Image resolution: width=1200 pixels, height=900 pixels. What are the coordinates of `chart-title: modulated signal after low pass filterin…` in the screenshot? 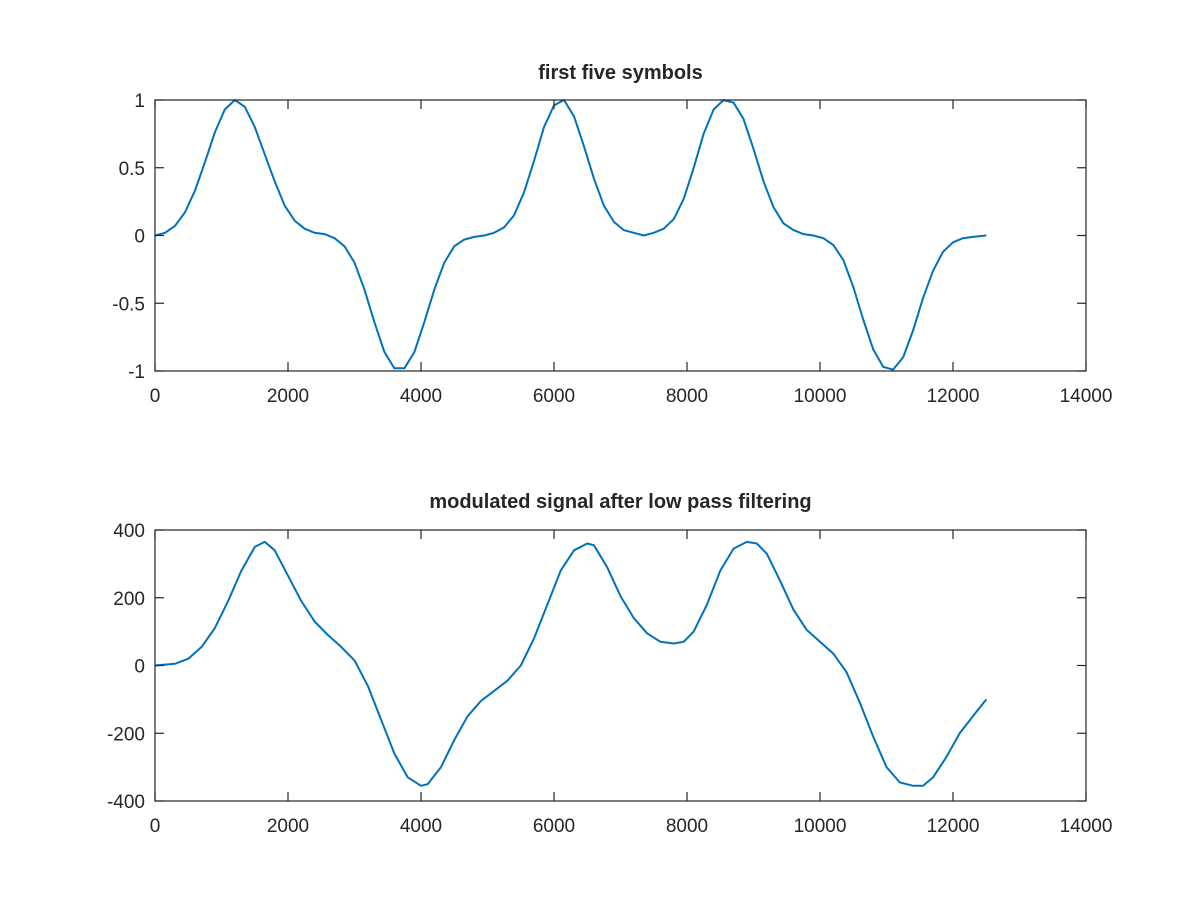 It's located at (620, 502).